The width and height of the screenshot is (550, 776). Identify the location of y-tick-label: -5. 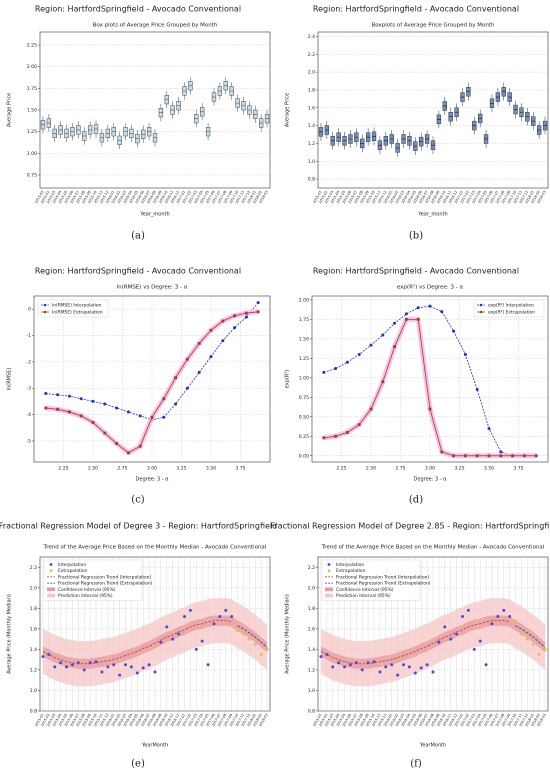
(28, 441).